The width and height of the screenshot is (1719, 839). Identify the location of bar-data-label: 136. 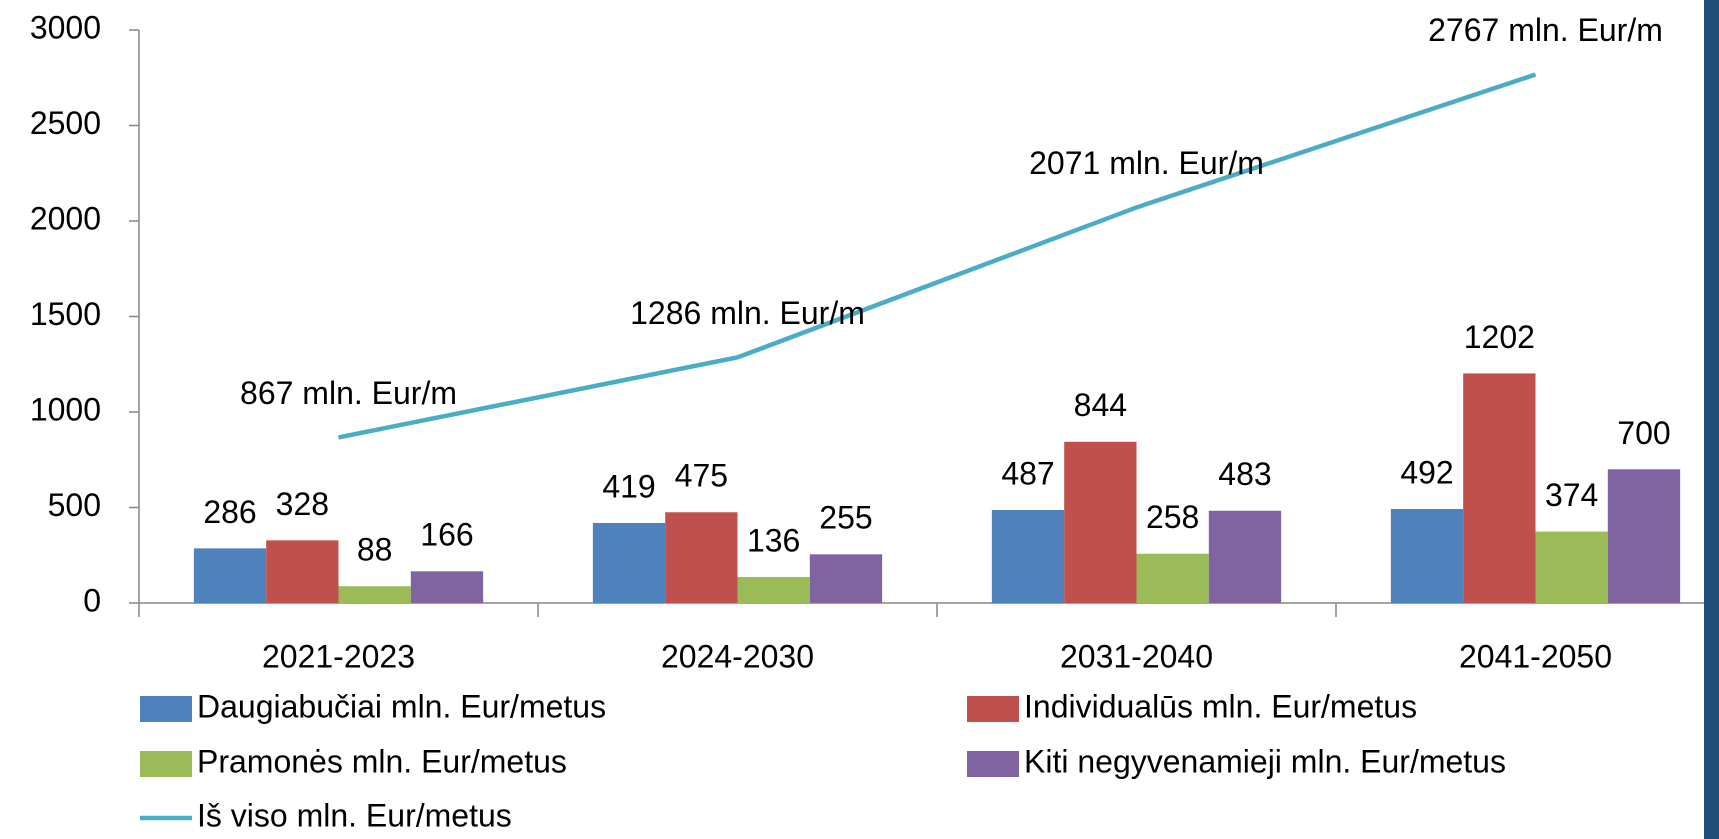
(773, 540).